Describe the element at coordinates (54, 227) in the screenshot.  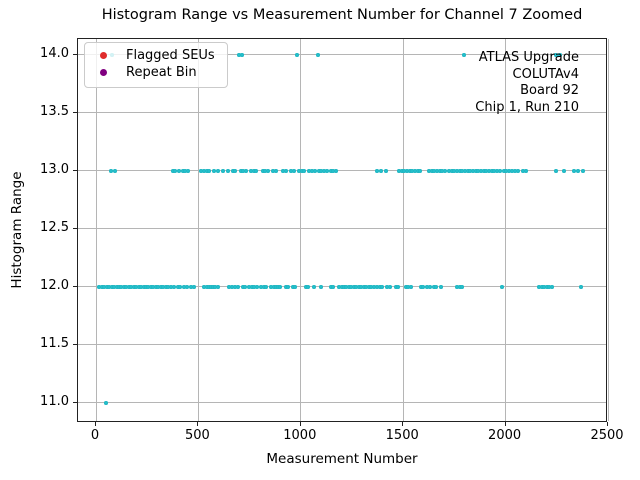
I see `y-tick-label: 12.5` at that location.